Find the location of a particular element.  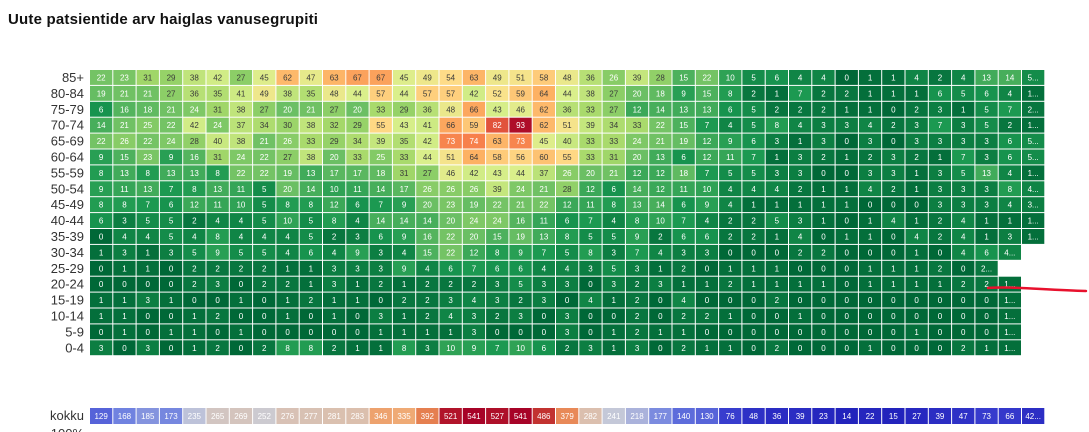

cell-label: 57 is located at coordinates (380, 93).